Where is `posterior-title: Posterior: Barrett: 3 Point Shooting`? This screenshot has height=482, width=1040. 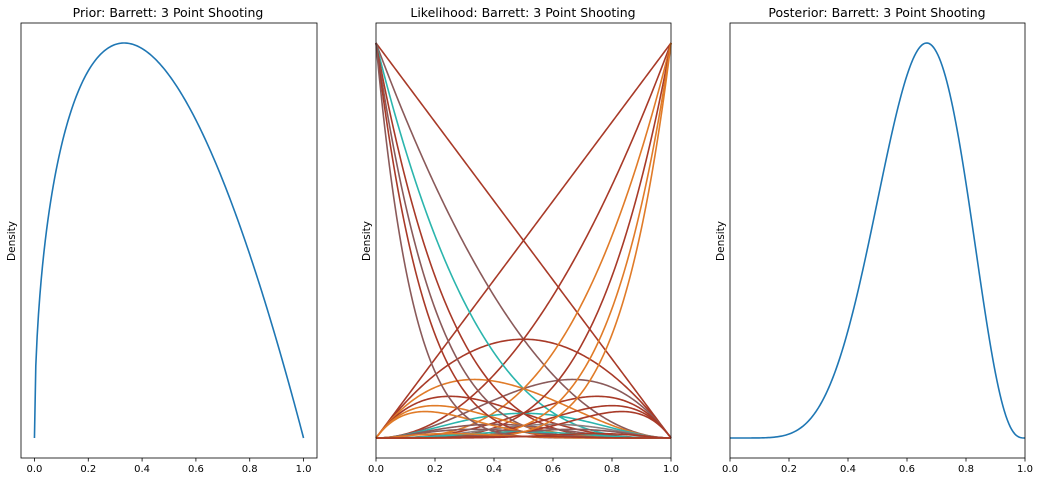
posterior-title: Posterior: Barrett: 3 Point Shooting is located at coordinates (876, 12).